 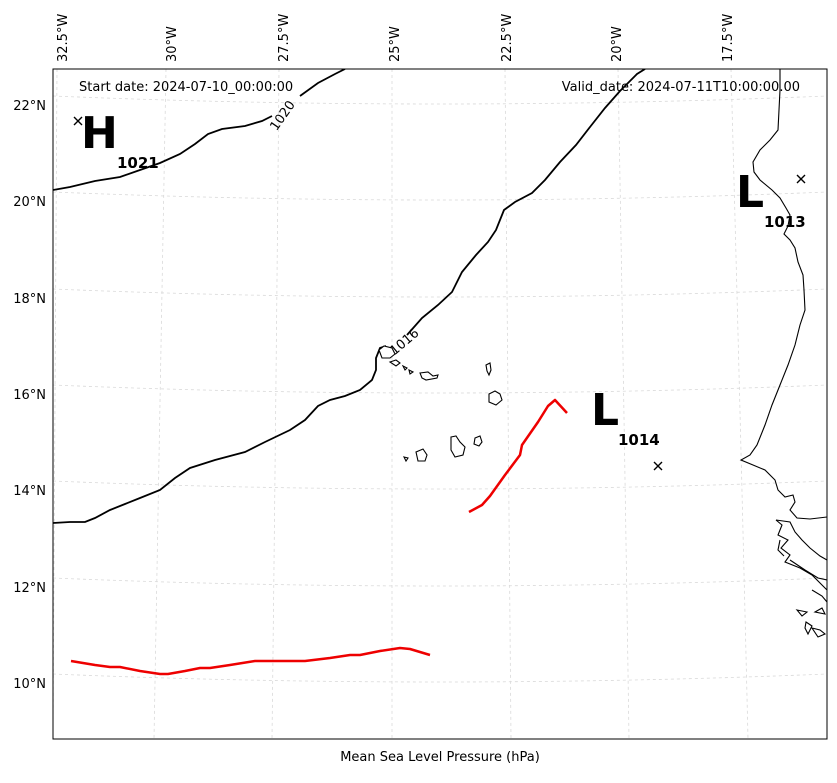 I want to click on lat-tick-label: 22°N, so click(x=29, y=106).